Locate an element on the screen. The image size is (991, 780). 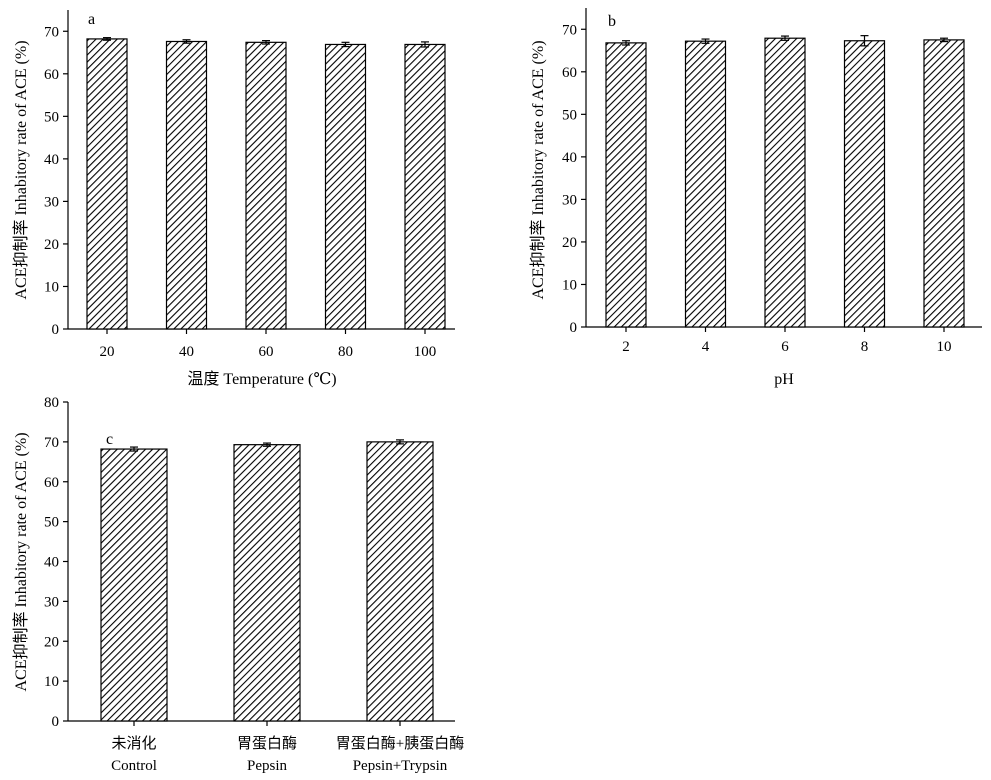
panel-c-x-tick-label: 胃蛋白酶+胰蛋白酶 is located at coordinates (400, 743).